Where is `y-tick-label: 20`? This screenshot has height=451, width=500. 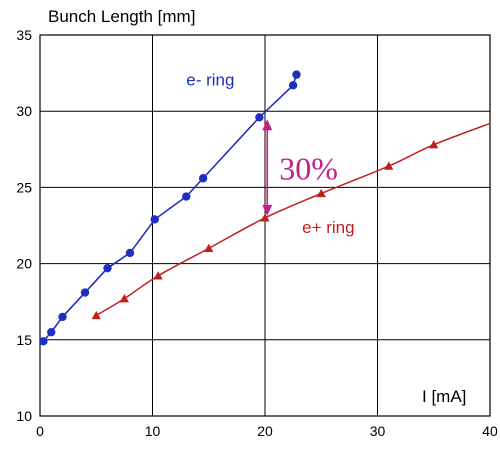
y-tick-label: 20 is located at coordinates (24, 264).